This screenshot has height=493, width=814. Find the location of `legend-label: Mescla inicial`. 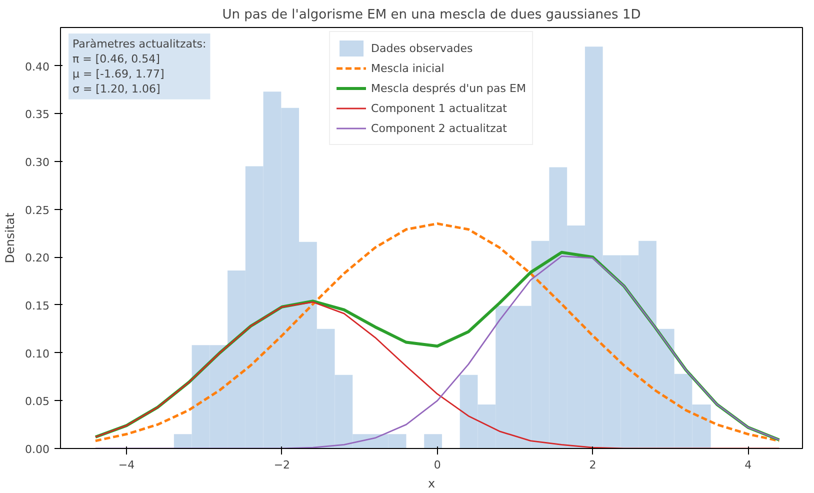

legend-label: Mescla inicial is located at coordinates (407, 68).